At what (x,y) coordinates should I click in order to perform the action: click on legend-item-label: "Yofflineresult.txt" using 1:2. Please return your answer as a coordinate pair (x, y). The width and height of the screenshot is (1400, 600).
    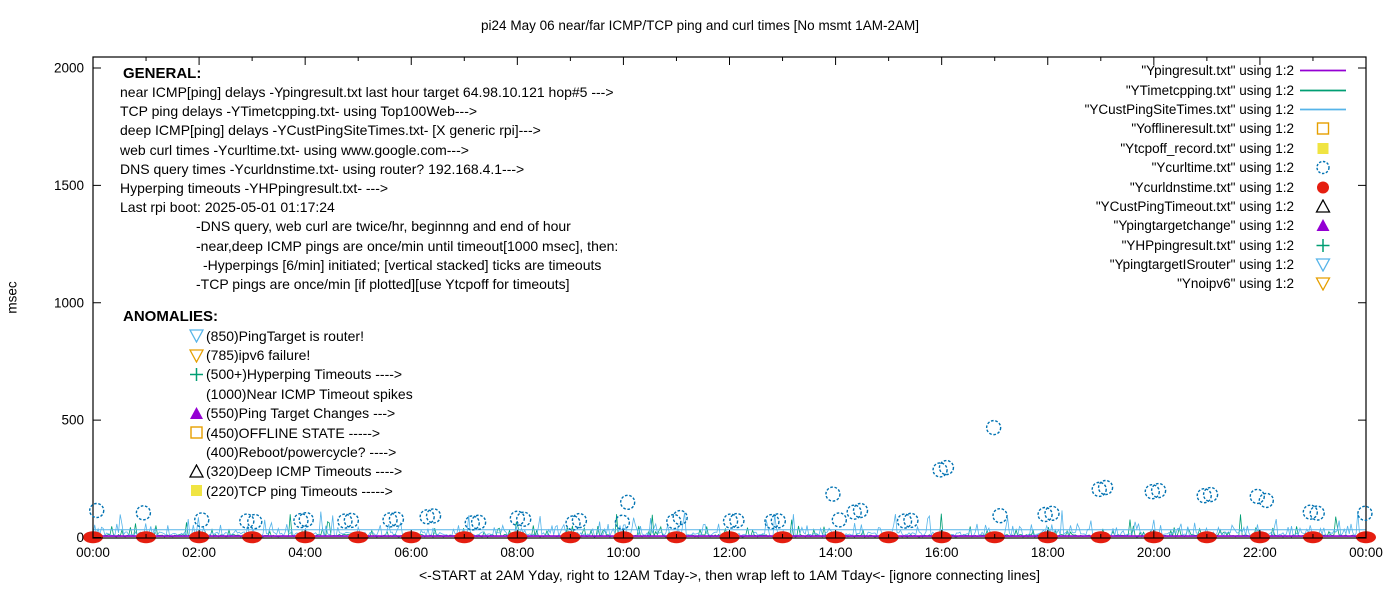
    Looking at the image, I should click on (1212, 129).